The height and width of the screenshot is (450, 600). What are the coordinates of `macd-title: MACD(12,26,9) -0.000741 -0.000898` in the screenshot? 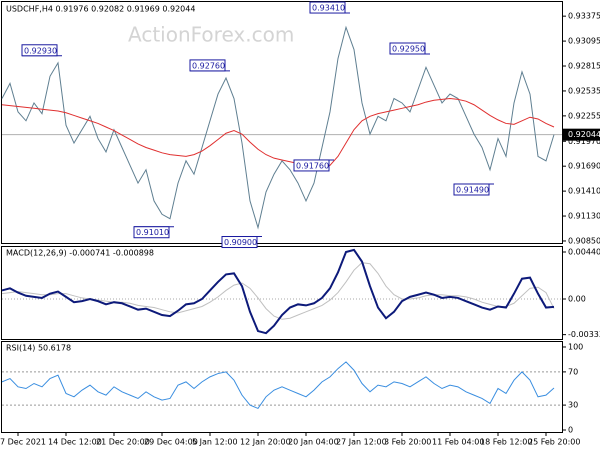 It's located at (80, 253).